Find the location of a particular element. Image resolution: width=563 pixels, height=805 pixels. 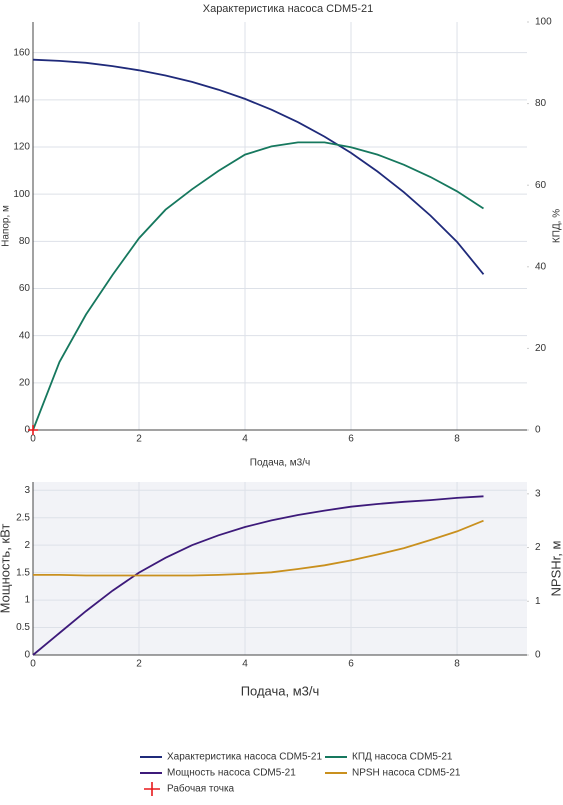

y2-tick-label: 20 is located at coordinates (541, 348).